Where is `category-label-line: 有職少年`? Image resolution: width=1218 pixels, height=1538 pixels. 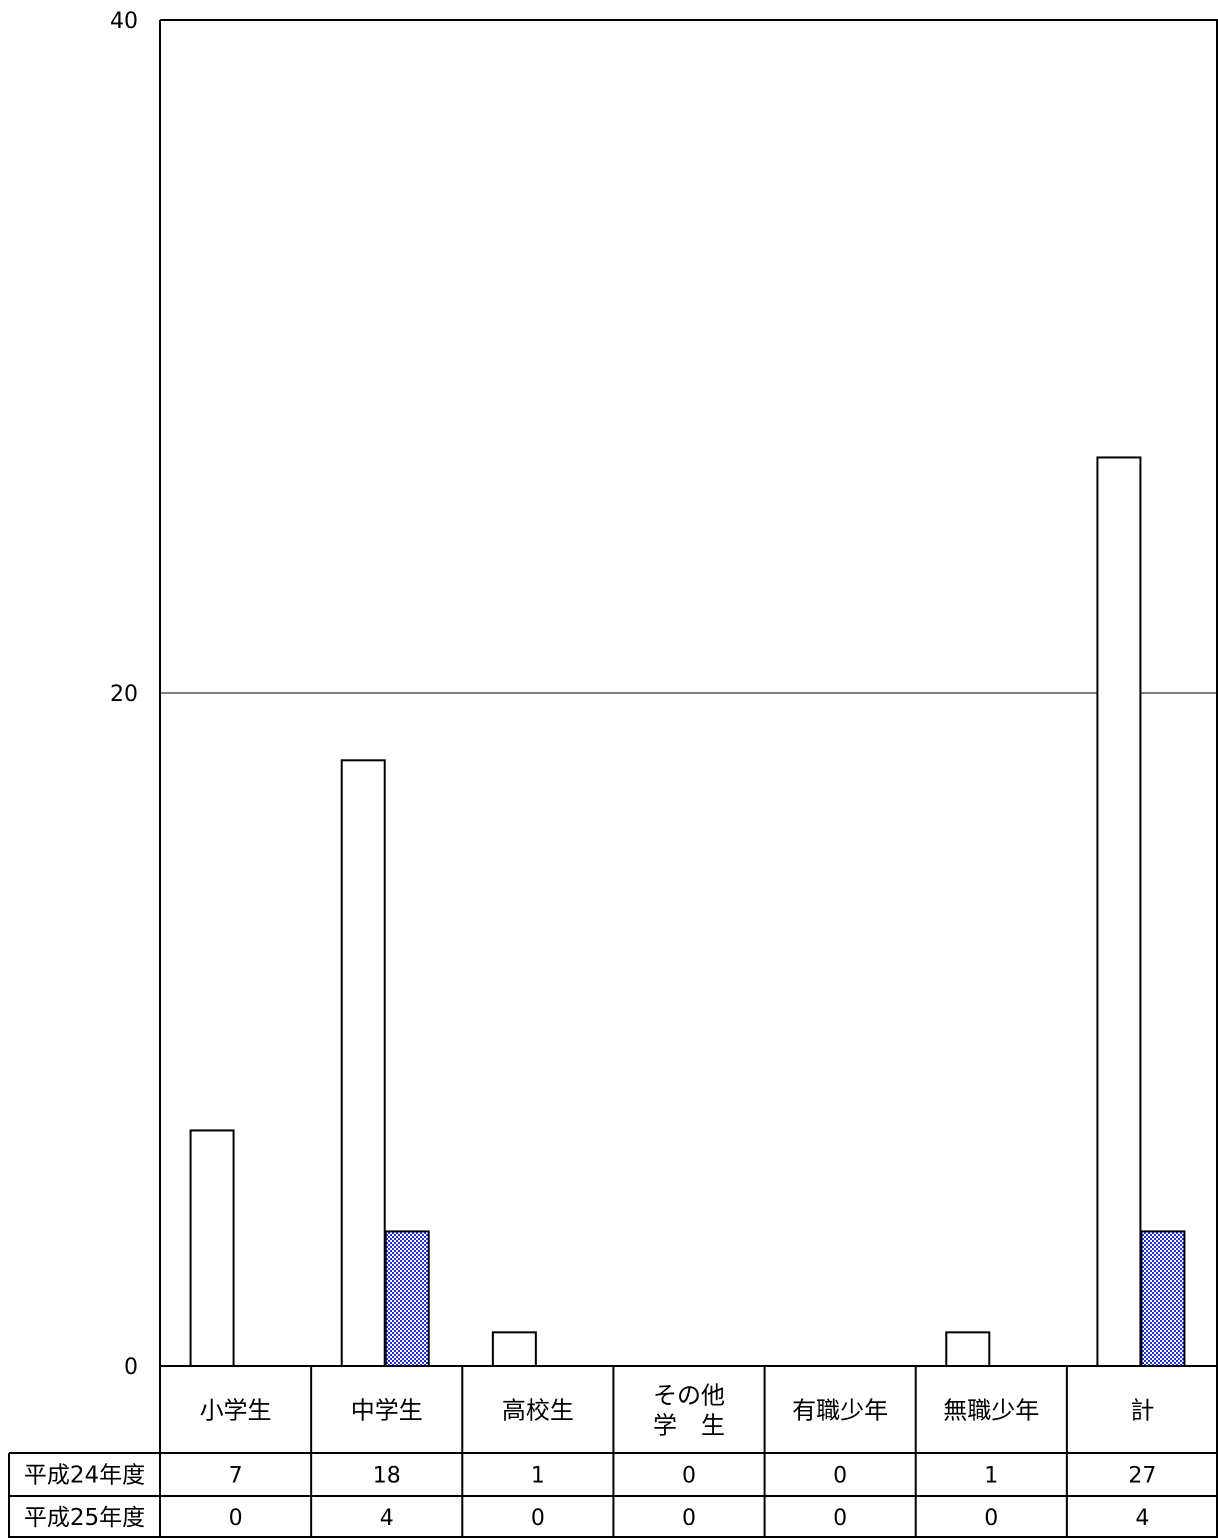
category-label-line: 有職少年 is located at coordinates (840, 1411).